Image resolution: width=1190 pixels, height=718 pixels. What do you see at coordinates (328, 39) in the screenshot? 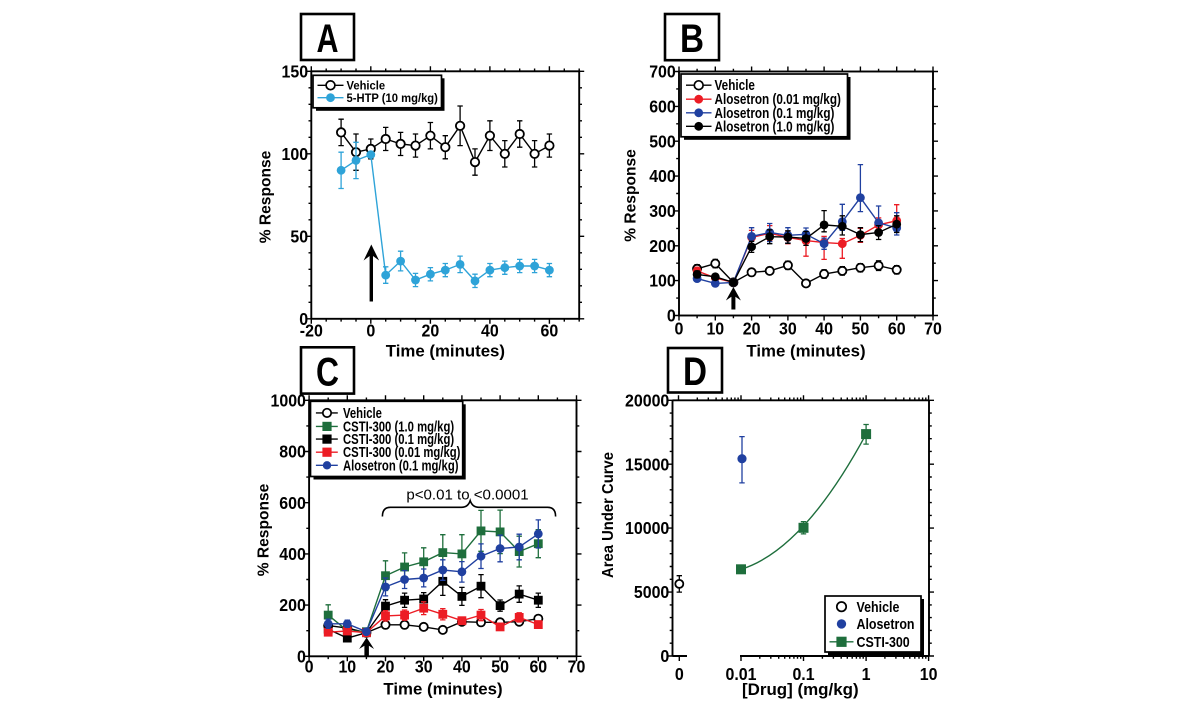
I see `svg-text: A` at bounding box center [328, 39].